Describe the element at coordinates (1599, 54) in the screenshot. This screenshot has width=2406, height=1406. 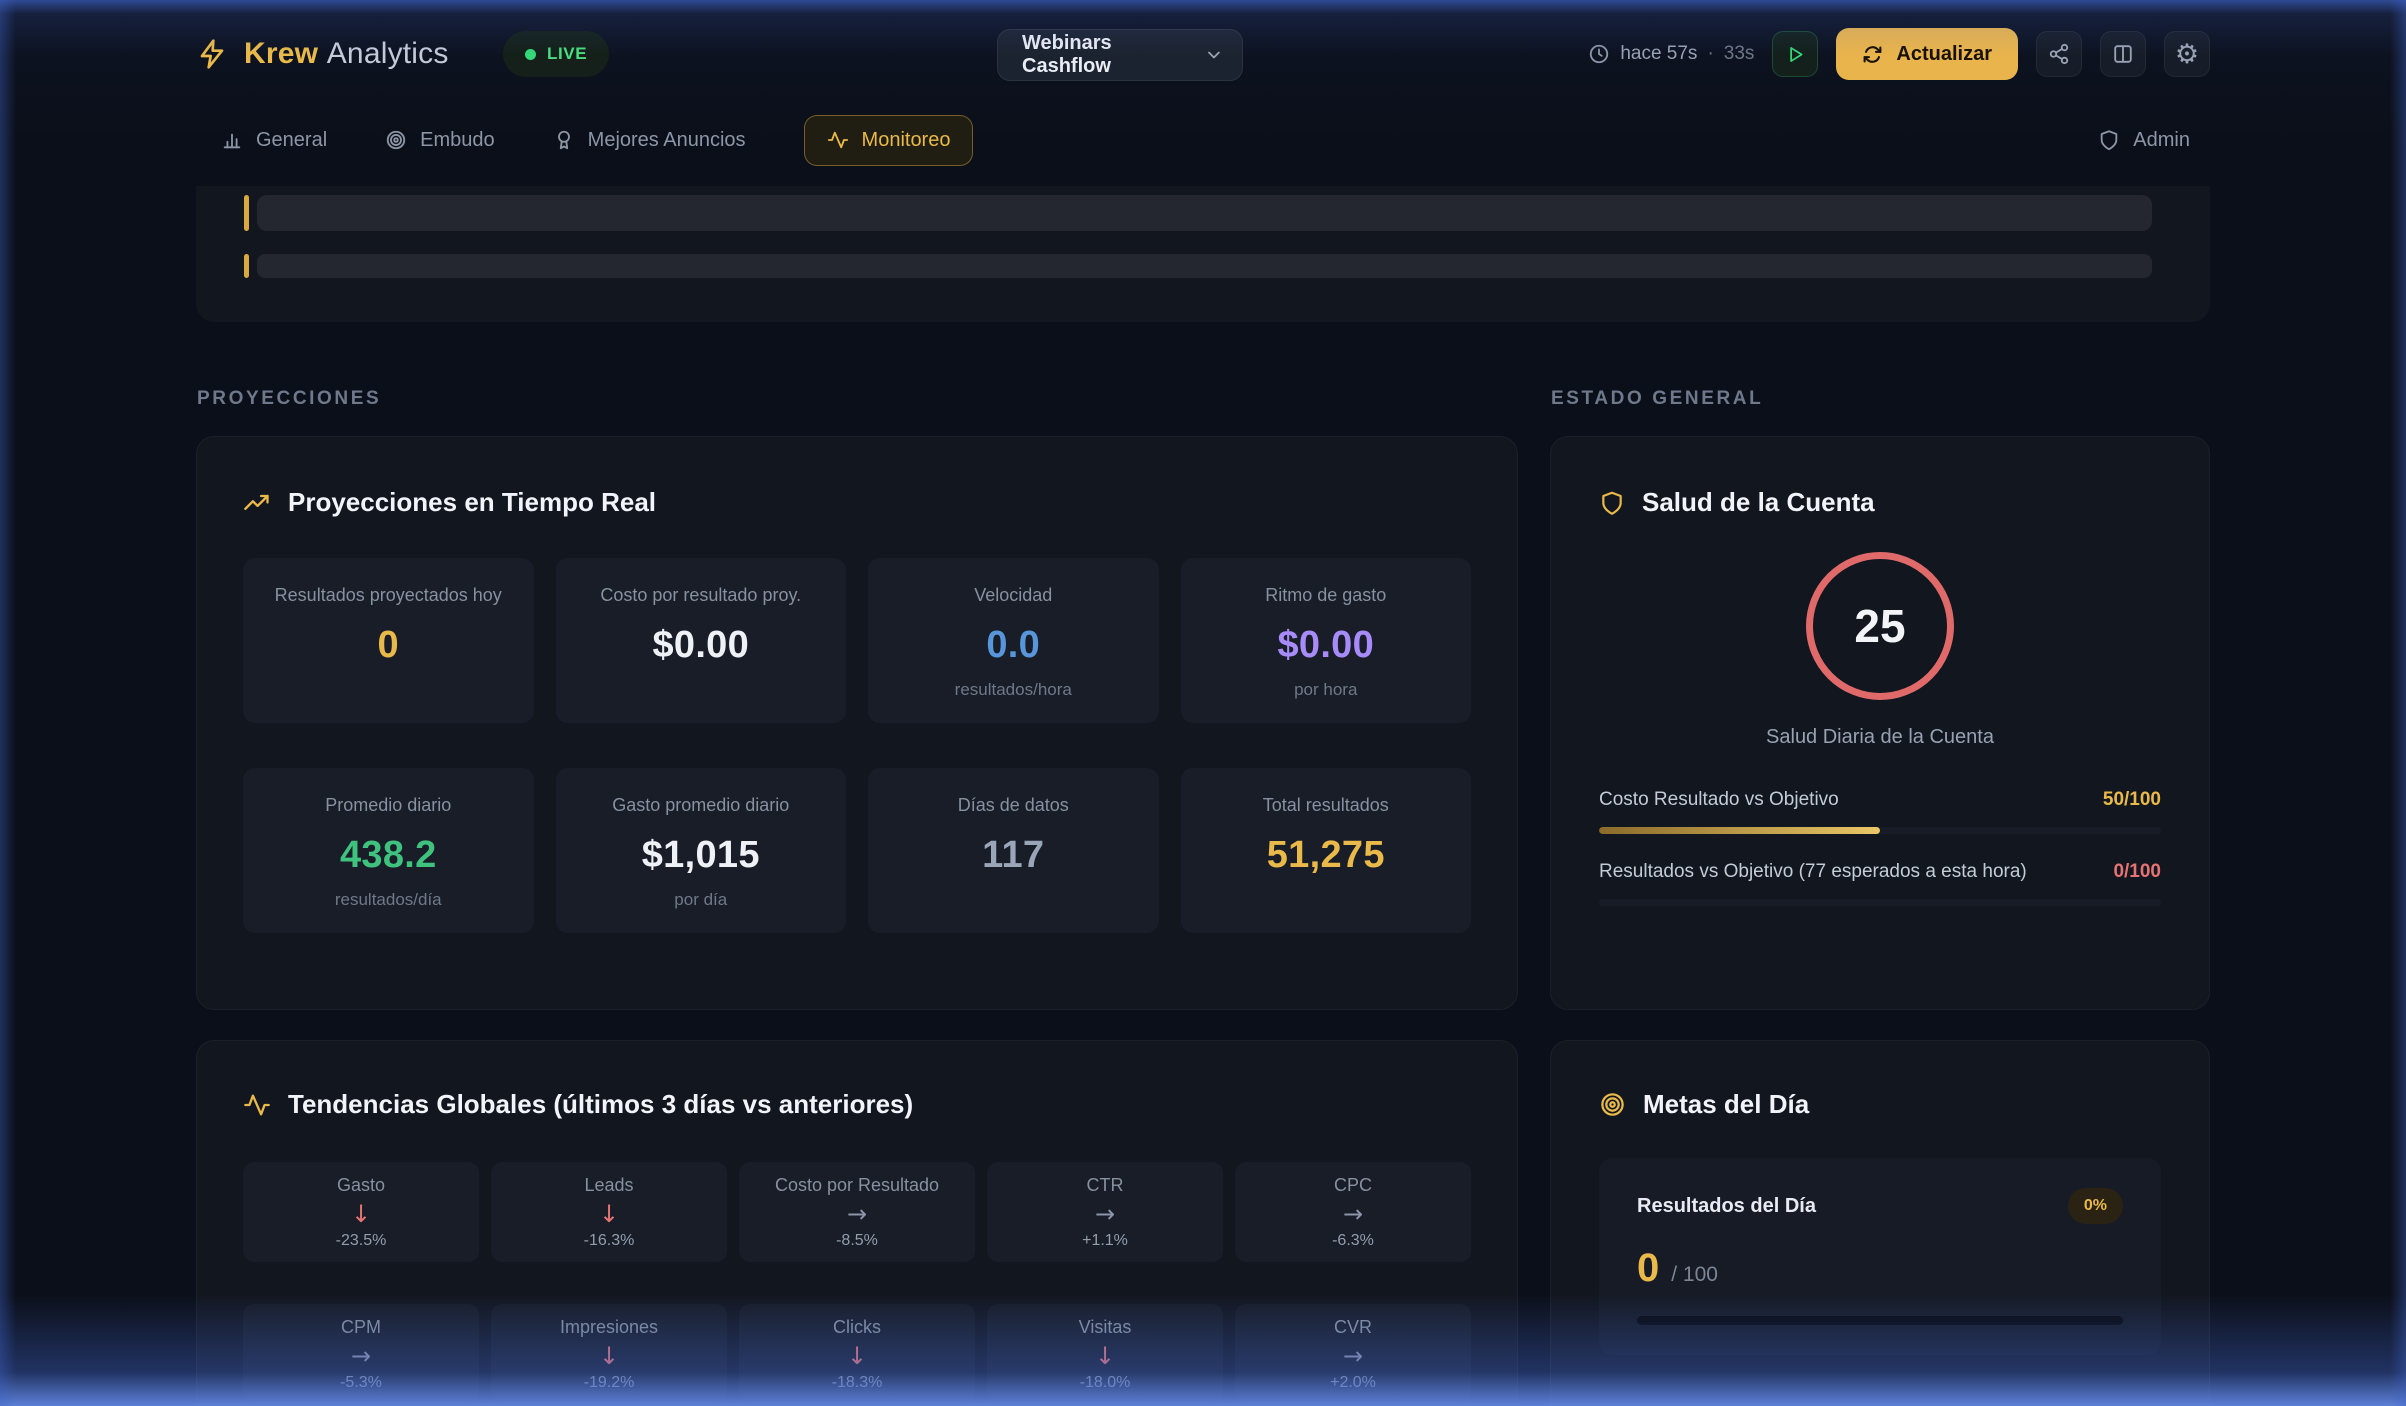
I see `clock-icon` at that location.